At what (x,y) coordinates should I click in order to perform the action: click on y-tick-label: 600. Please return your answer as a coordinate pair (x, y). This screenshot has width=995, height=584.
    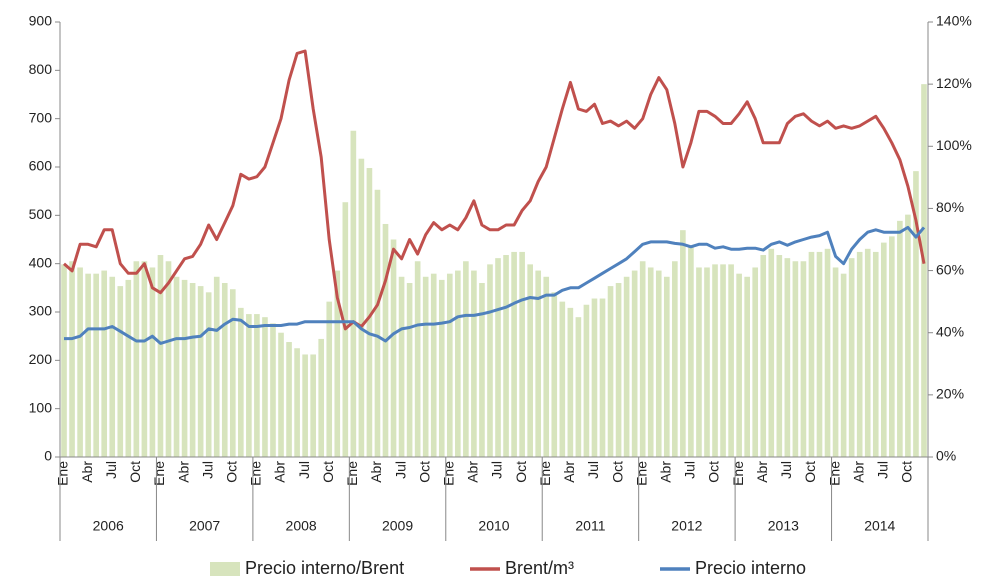
    Looking at the image, I should click on (41, 166).